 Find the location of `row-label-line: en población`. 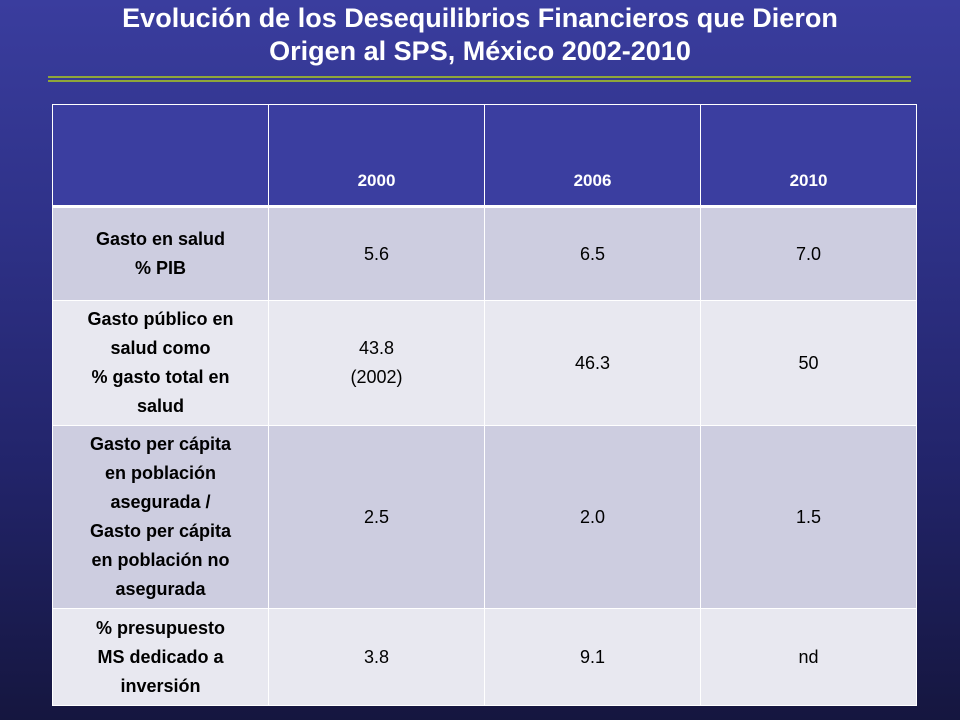

row-label-line: en población is located at coordinates (160, 473).